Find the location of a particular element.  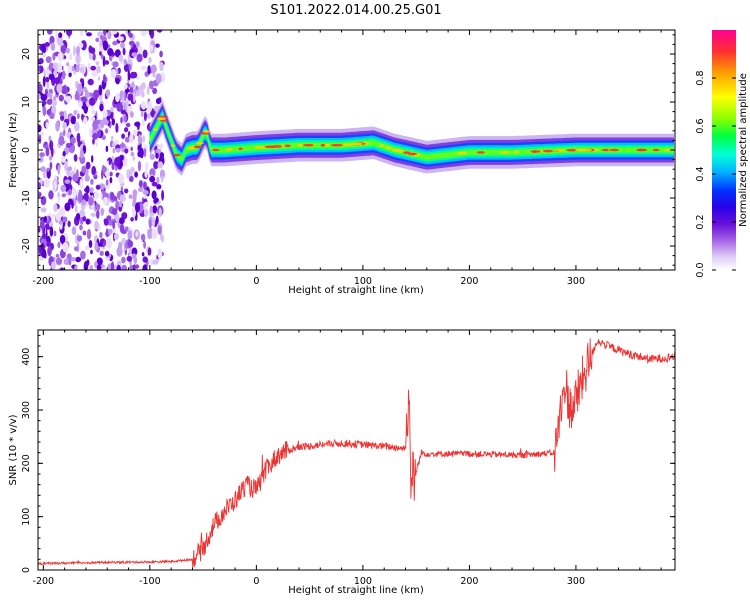

y-tick-label: -20 is located at coordinates (26, 246).